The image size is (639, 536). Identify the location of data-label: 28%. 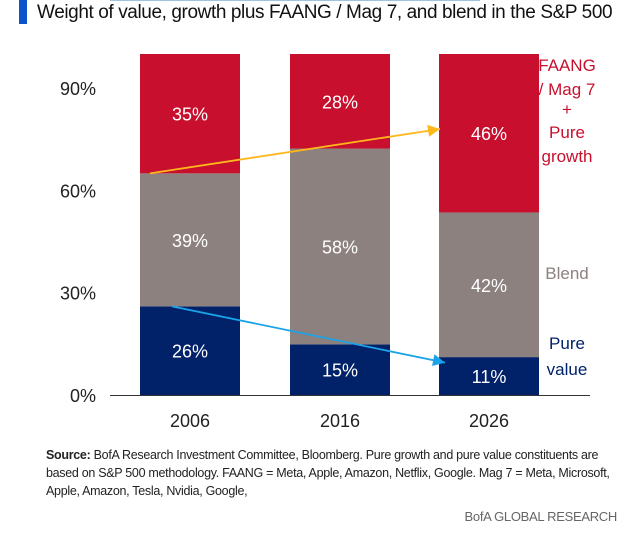
(340, 102).